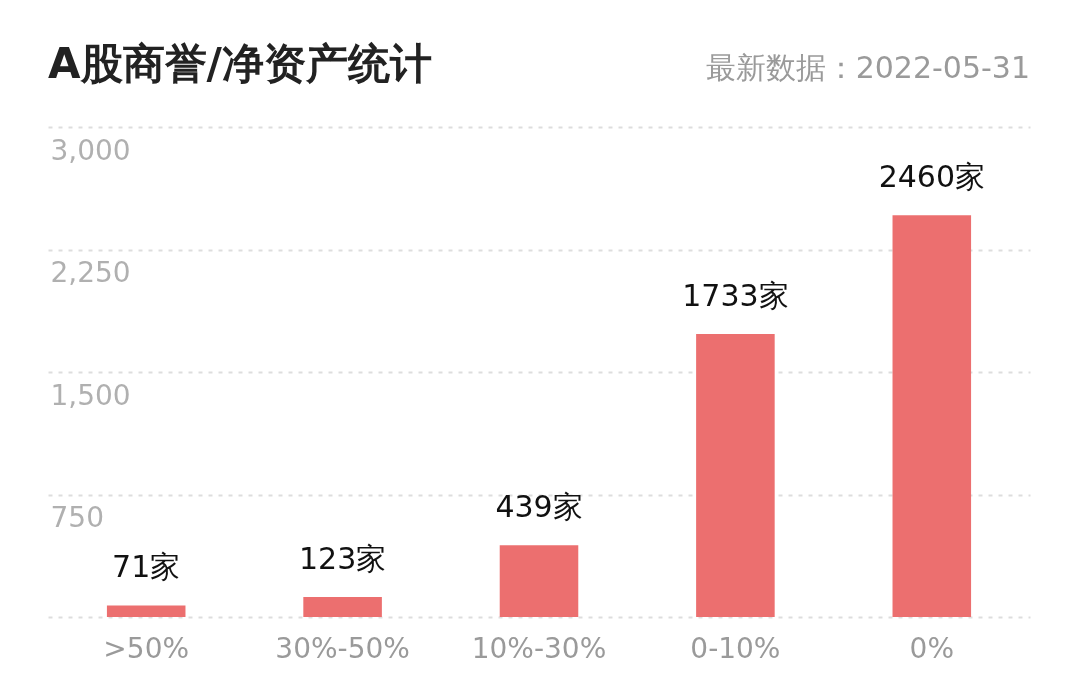 The width and height of the screenshot is (1080, 687). I want to click on x-tick-label: 0-10%, so click(735, 648).